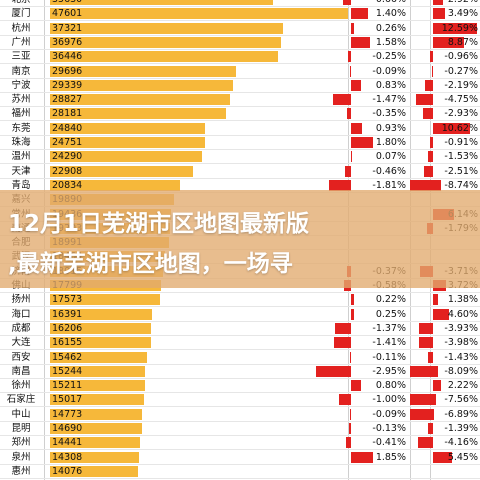  I want to click on change-monthly: 1.40%, so click(390, 14).